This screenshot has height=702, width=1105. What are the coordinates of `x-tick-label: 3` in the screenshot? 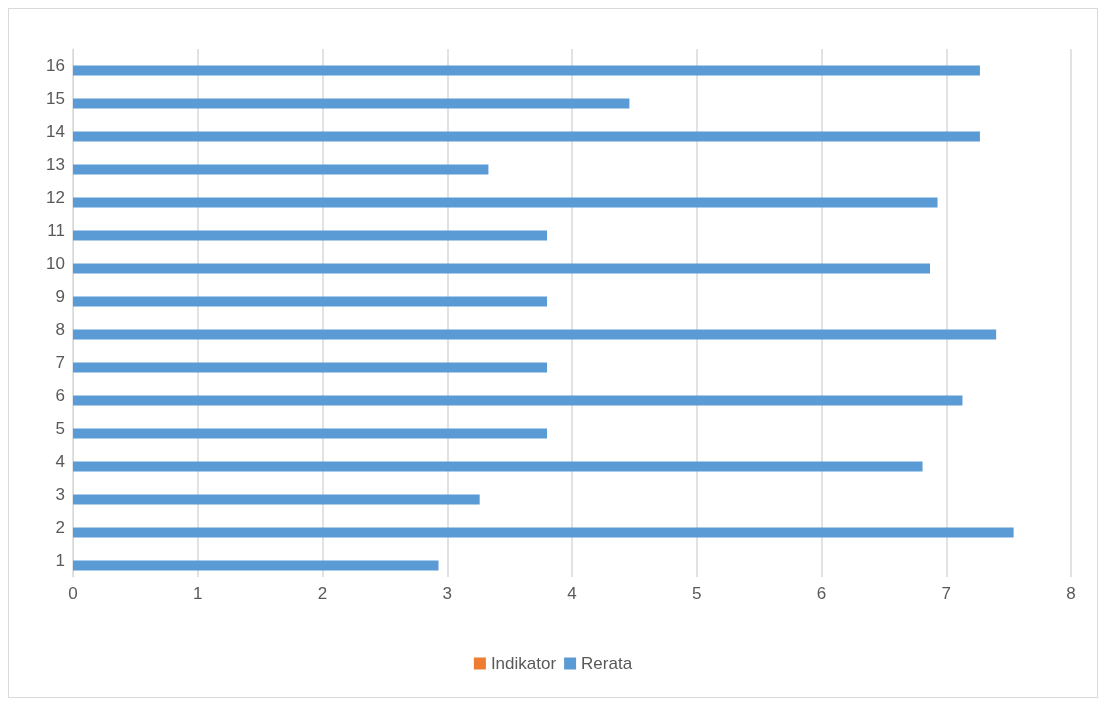 It's located at (447, 593).